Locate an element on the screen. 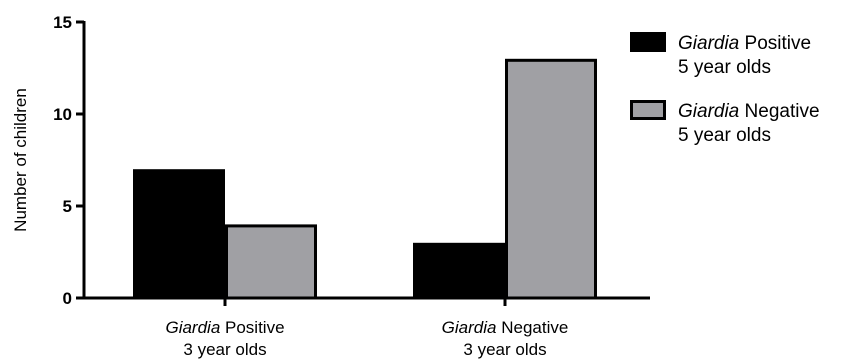  legend-label: Giardia Positive is located at coordinates (744, 43).